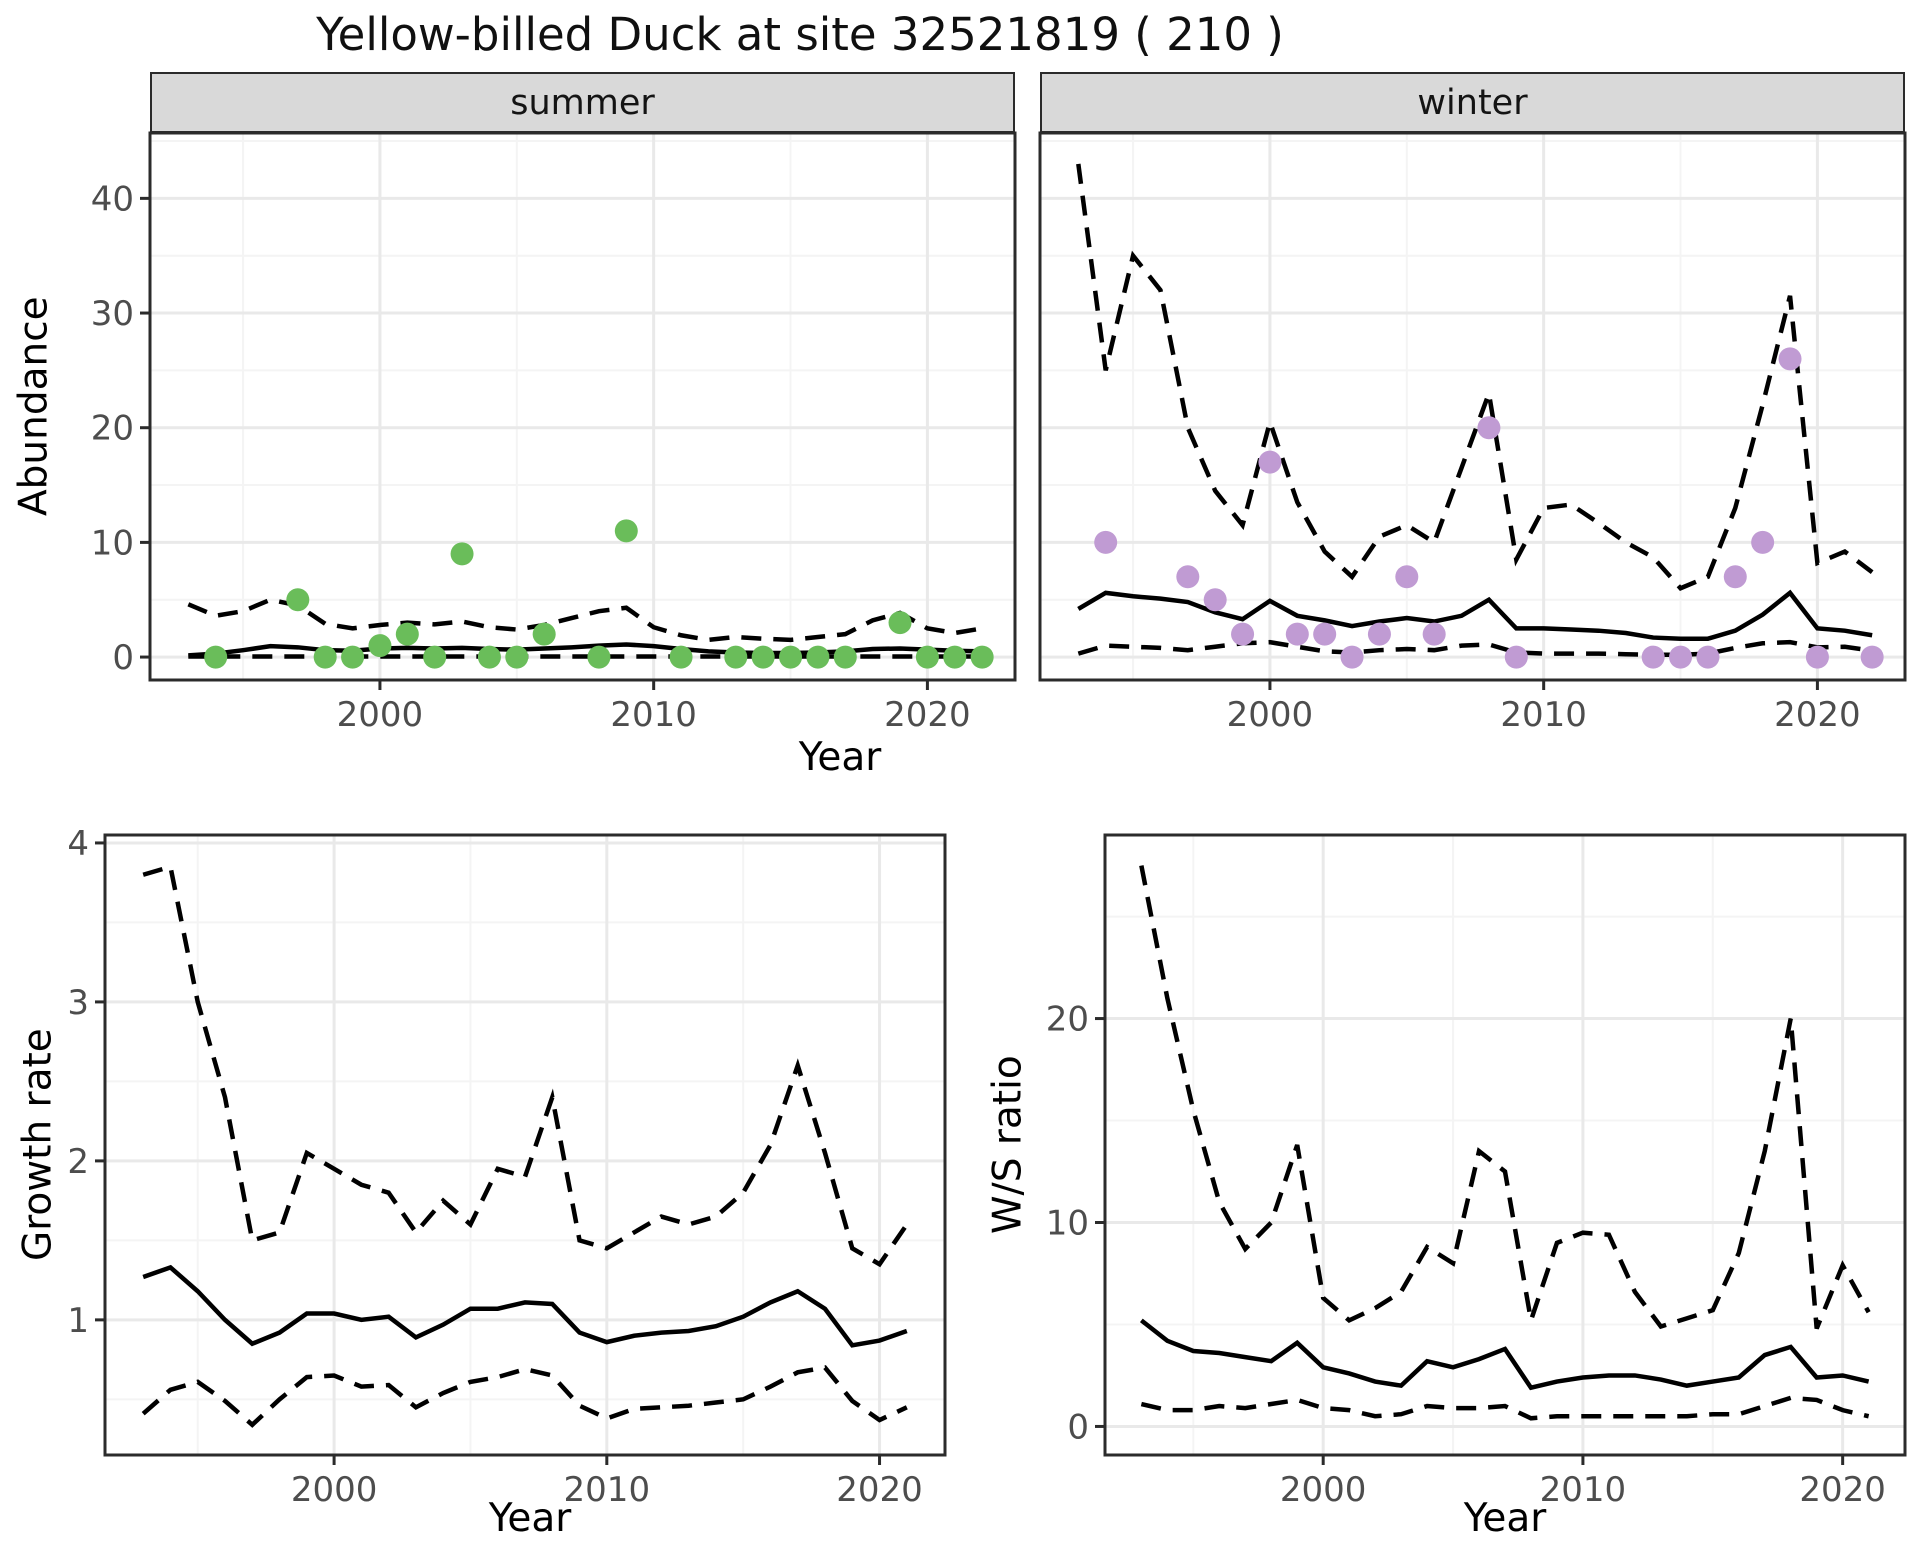  I want to click on winter-ci-lower-line, so click(1475, 648).